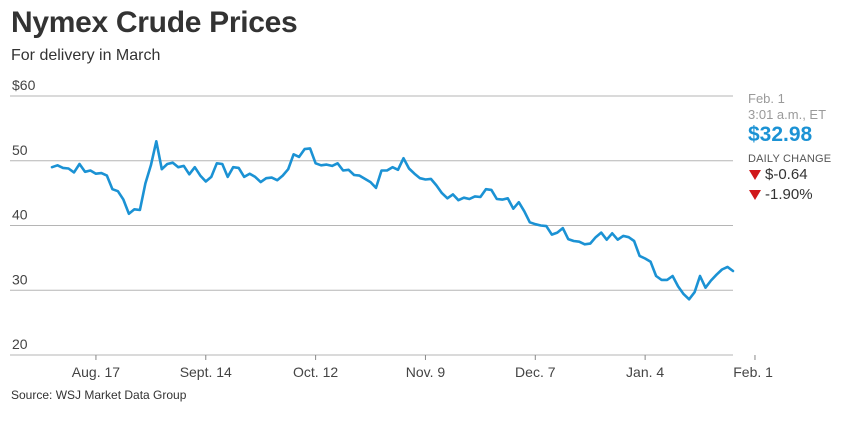  I want to click on y-tick-label: 20, so click(20, 344).